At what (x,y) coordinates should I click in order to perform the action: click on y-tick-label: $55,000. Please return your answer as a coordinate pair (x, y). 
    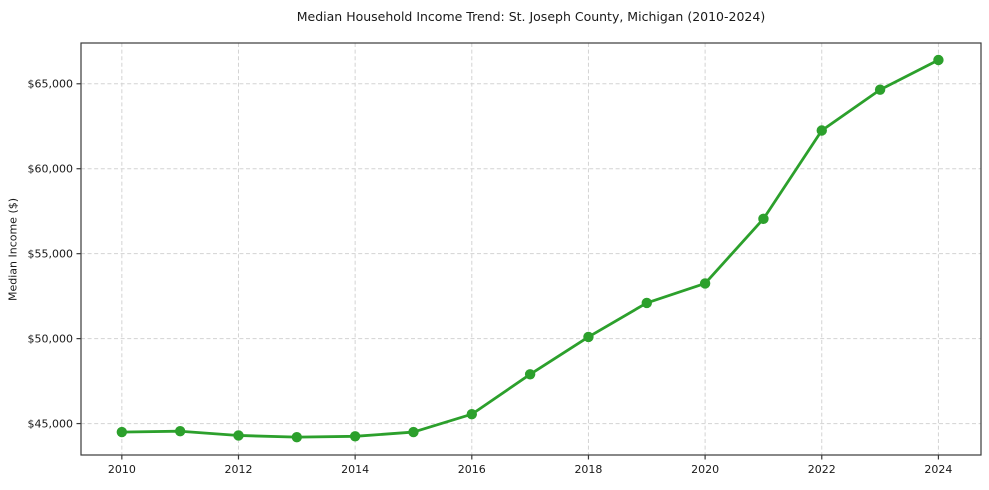
    Looking at the image, I should click on (51, 253).